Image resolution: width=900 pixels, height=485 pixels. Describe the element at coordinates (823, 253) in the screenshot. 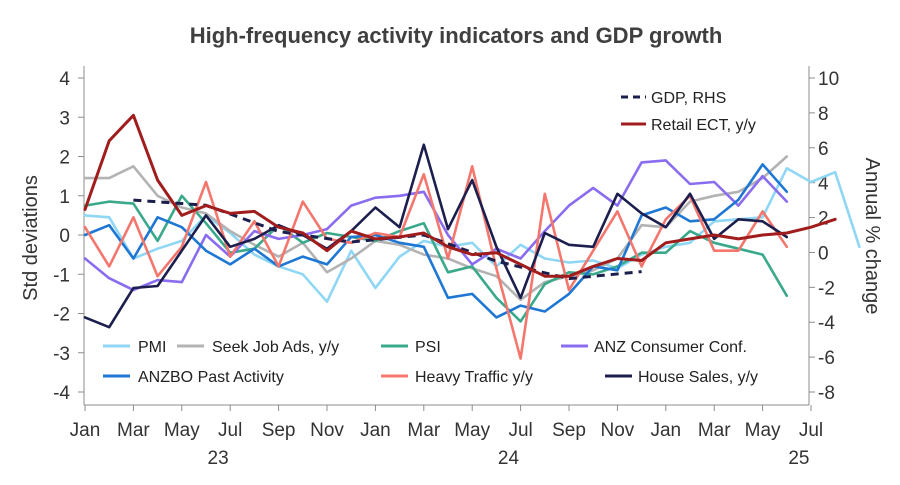

I see `y-right-tick-label: 0` at that location.